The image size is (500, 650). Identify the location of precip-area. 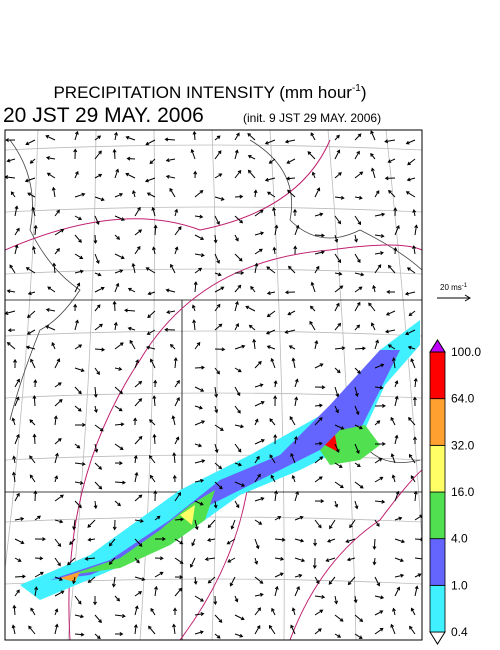
(187, 515).